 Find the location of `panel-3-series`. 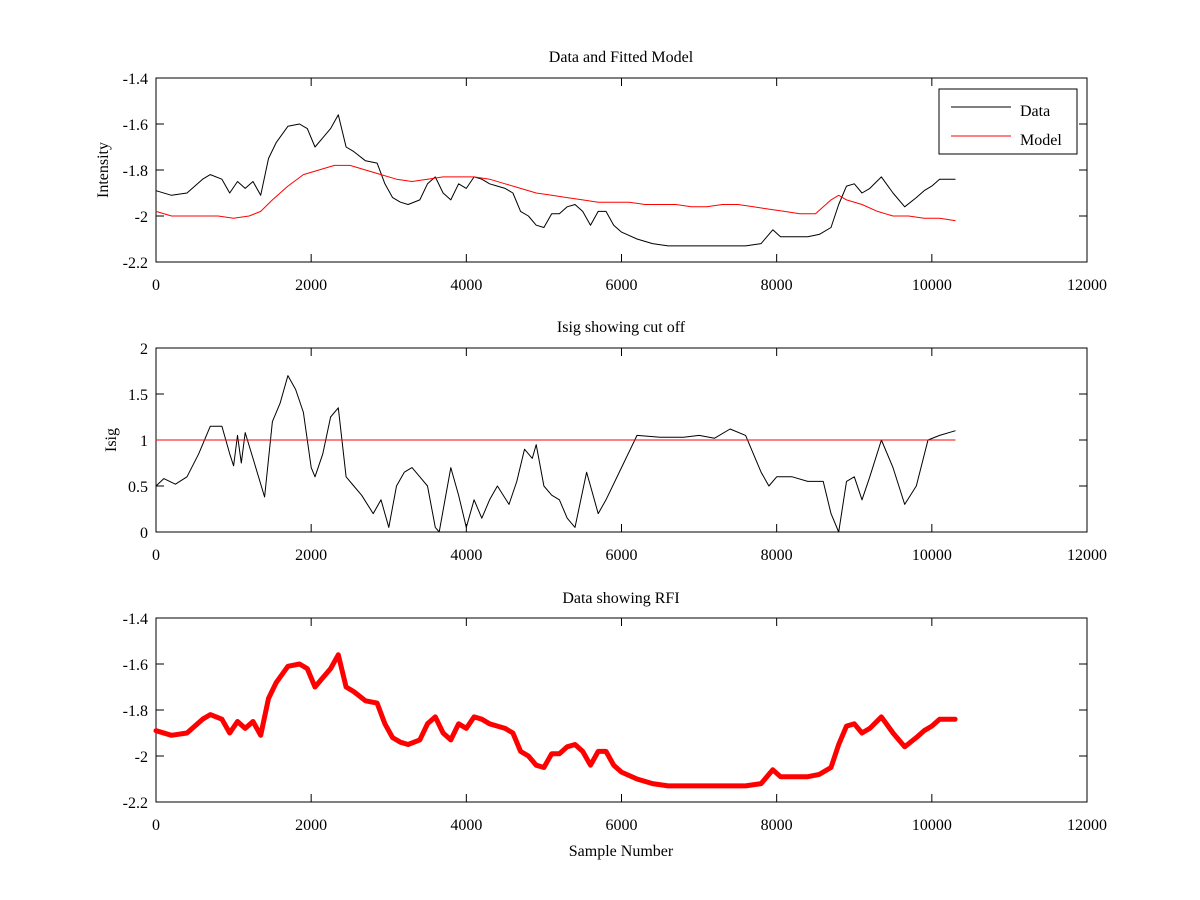

panel-3-series is located at coordinates (555, 720).